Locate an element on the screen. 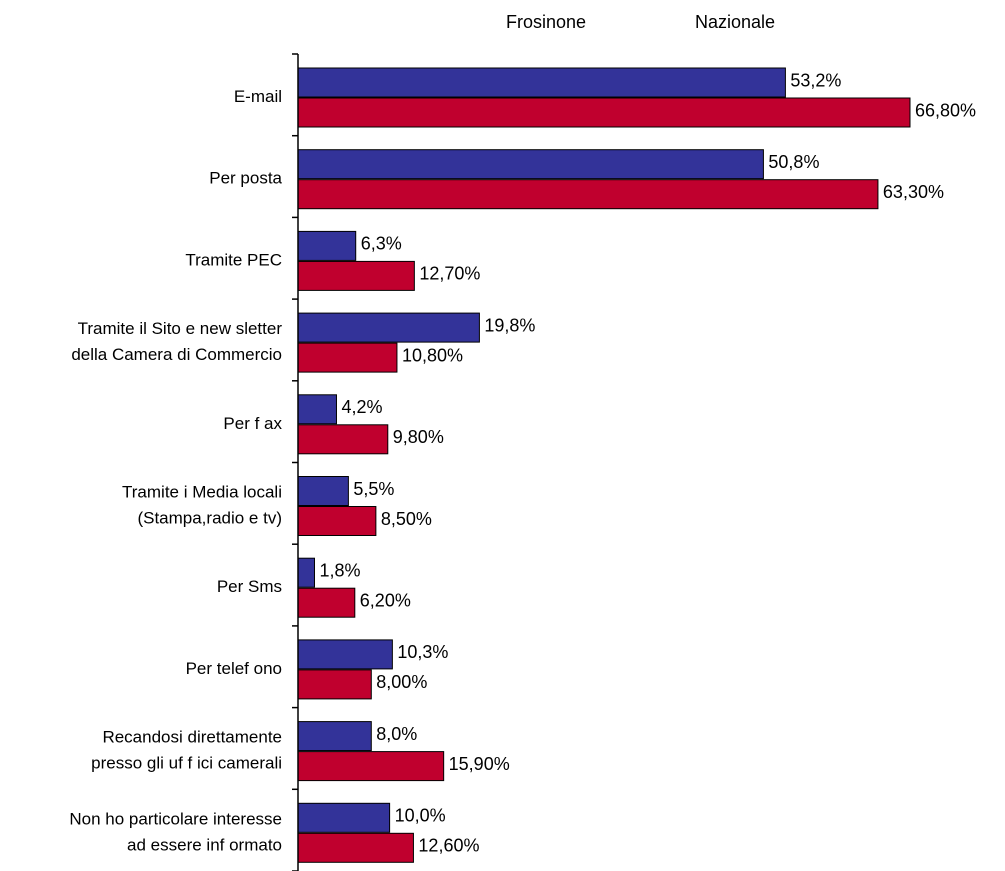  value-label-frosinone-5: 5,5% is located at coordinates (373, 489).